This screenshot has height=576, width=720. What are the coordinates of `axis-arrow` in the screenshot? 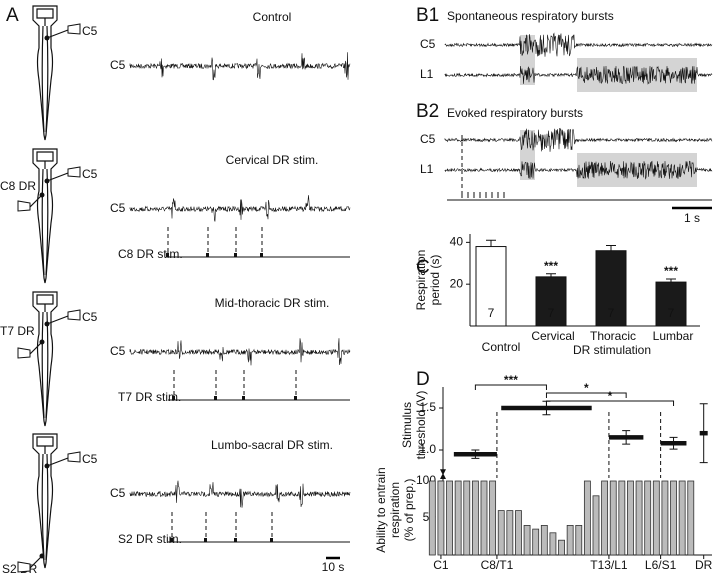 It's located at (443, 472).